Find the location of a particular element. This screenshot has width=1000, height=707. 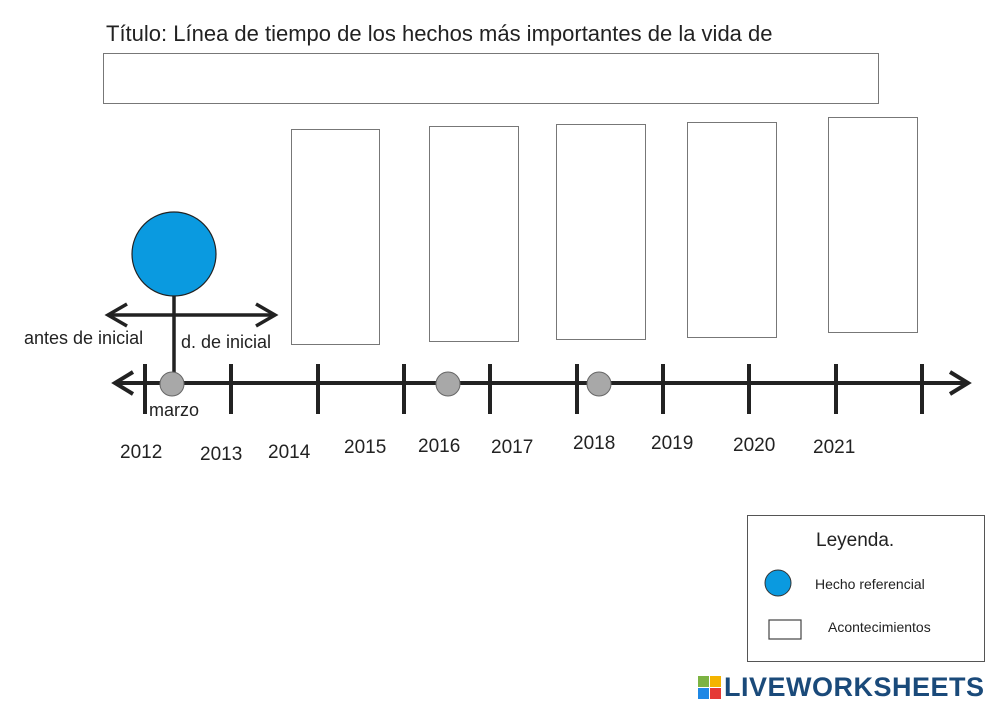

blue-circle-icon is located at coordinates (778, 583).